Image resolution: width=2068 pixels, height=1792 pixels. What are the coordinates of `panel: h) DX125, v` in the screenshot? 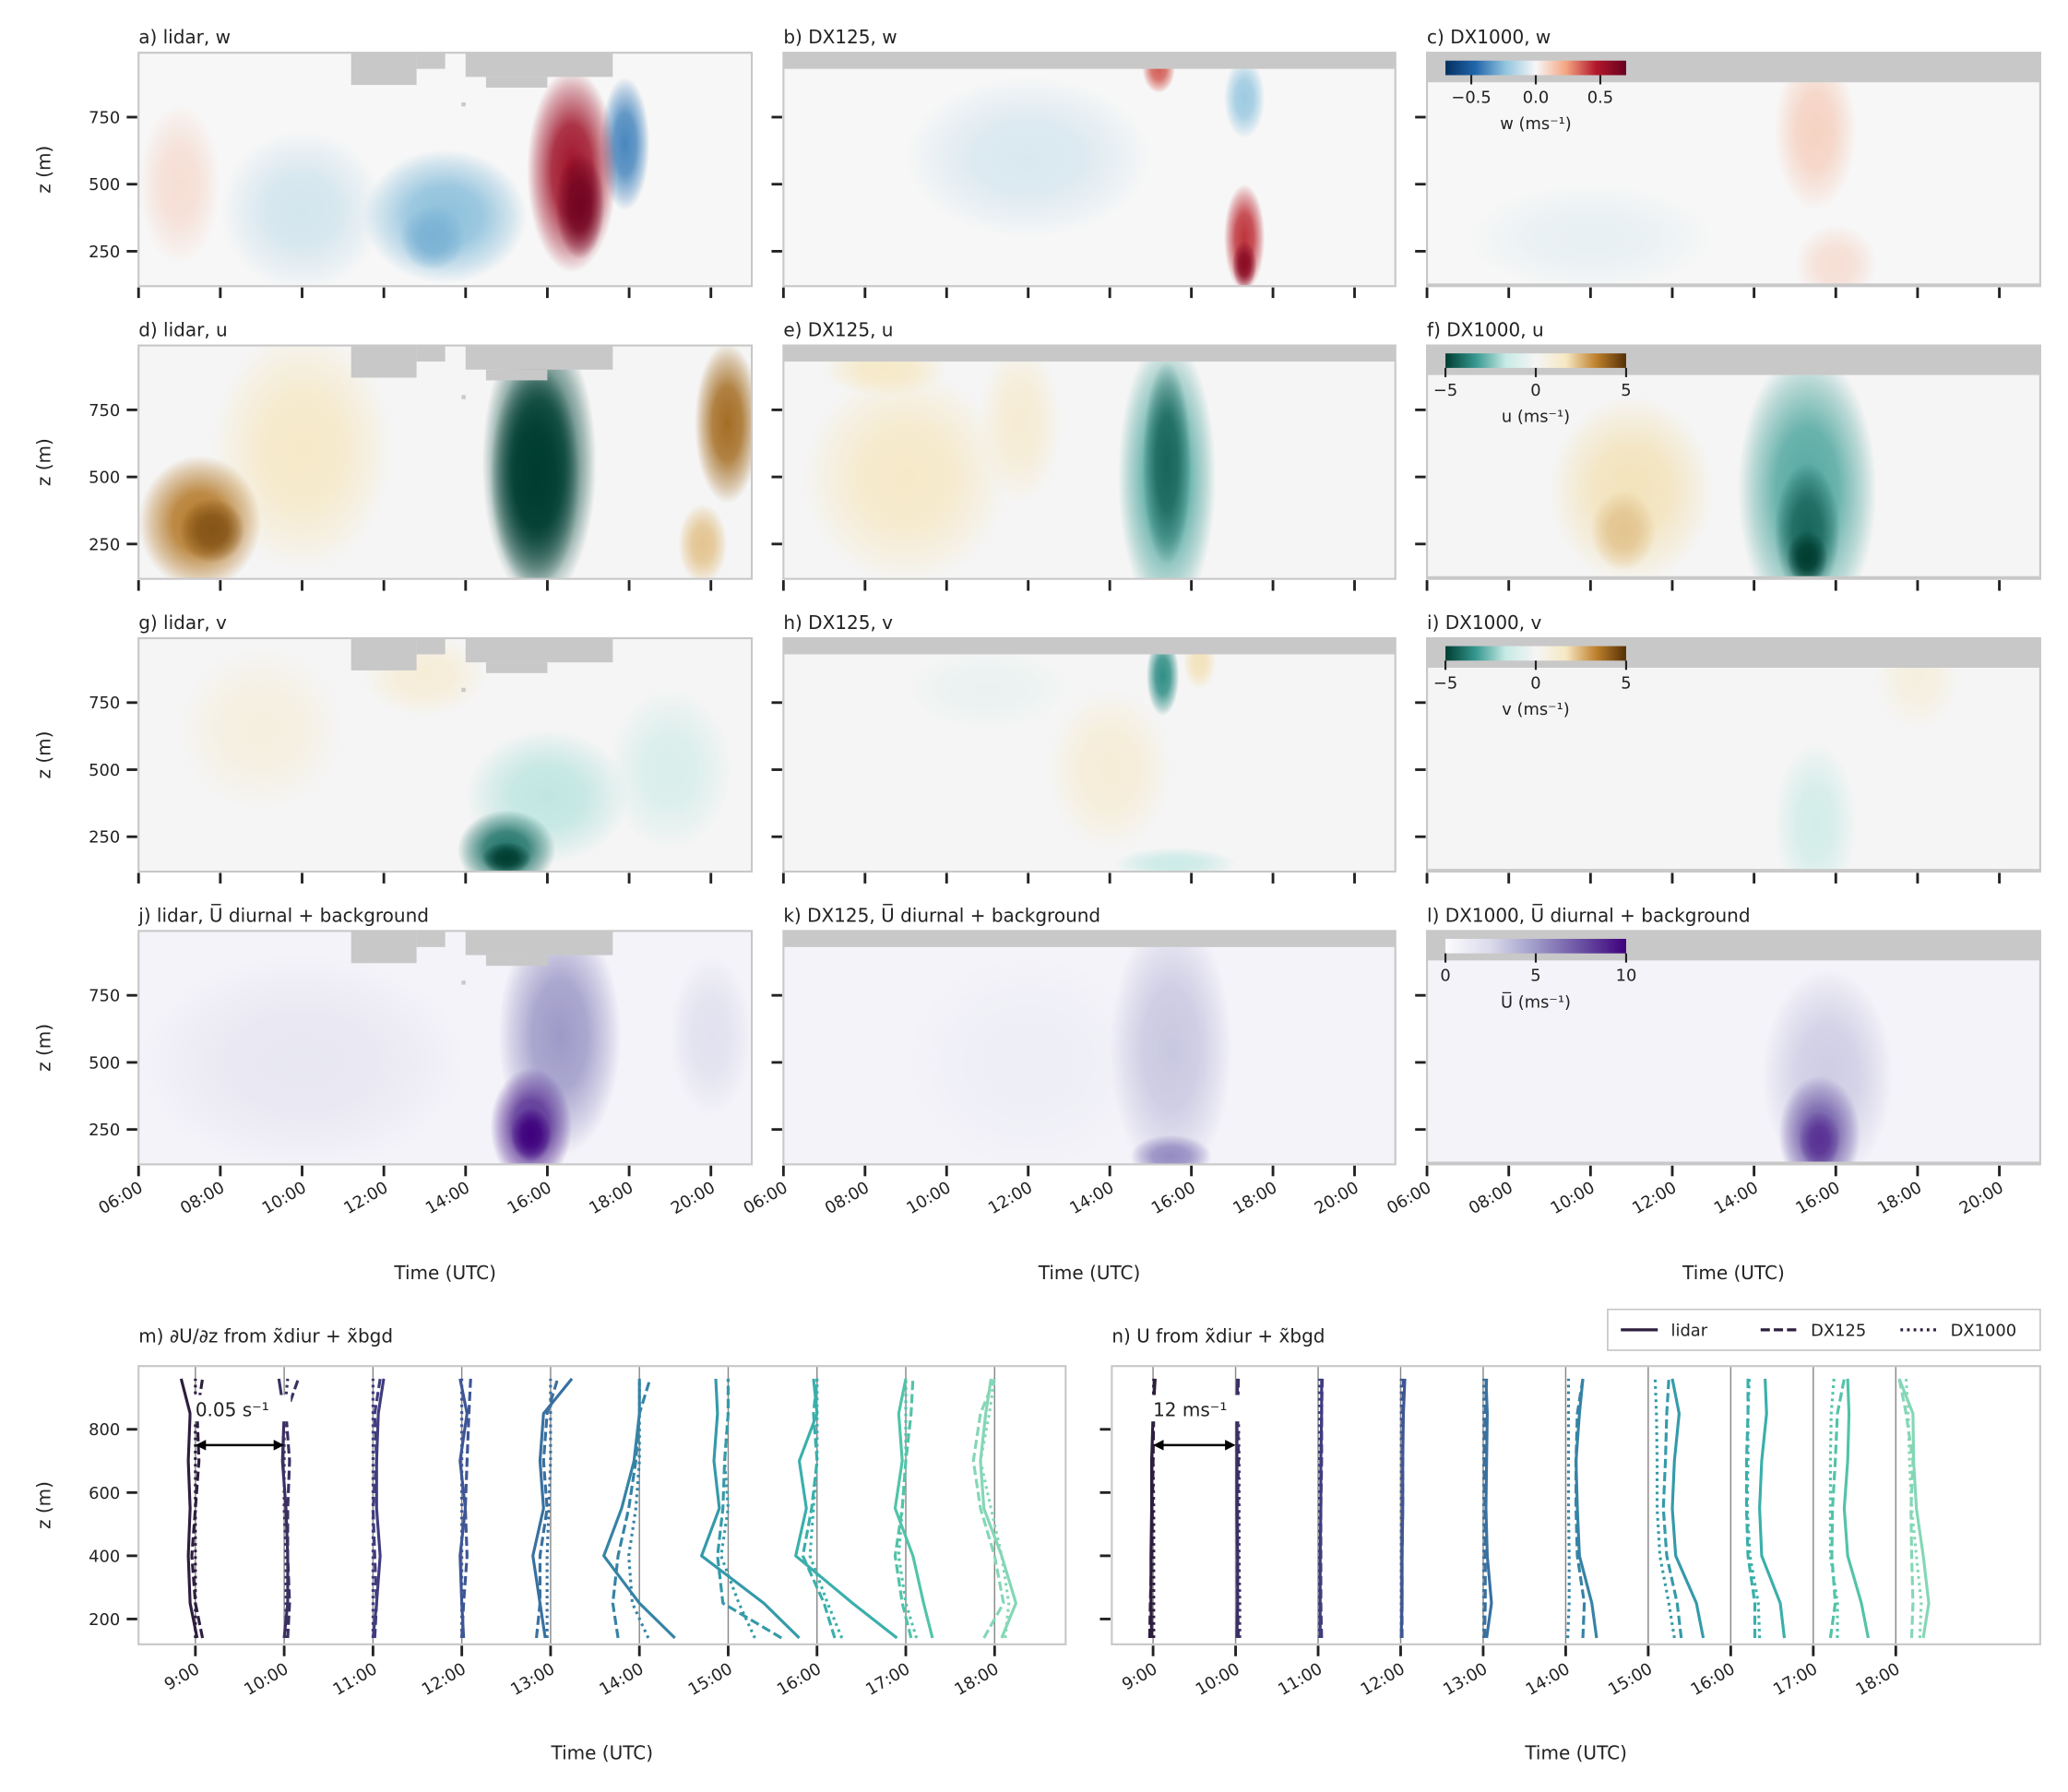 It's located at (1083, 747).